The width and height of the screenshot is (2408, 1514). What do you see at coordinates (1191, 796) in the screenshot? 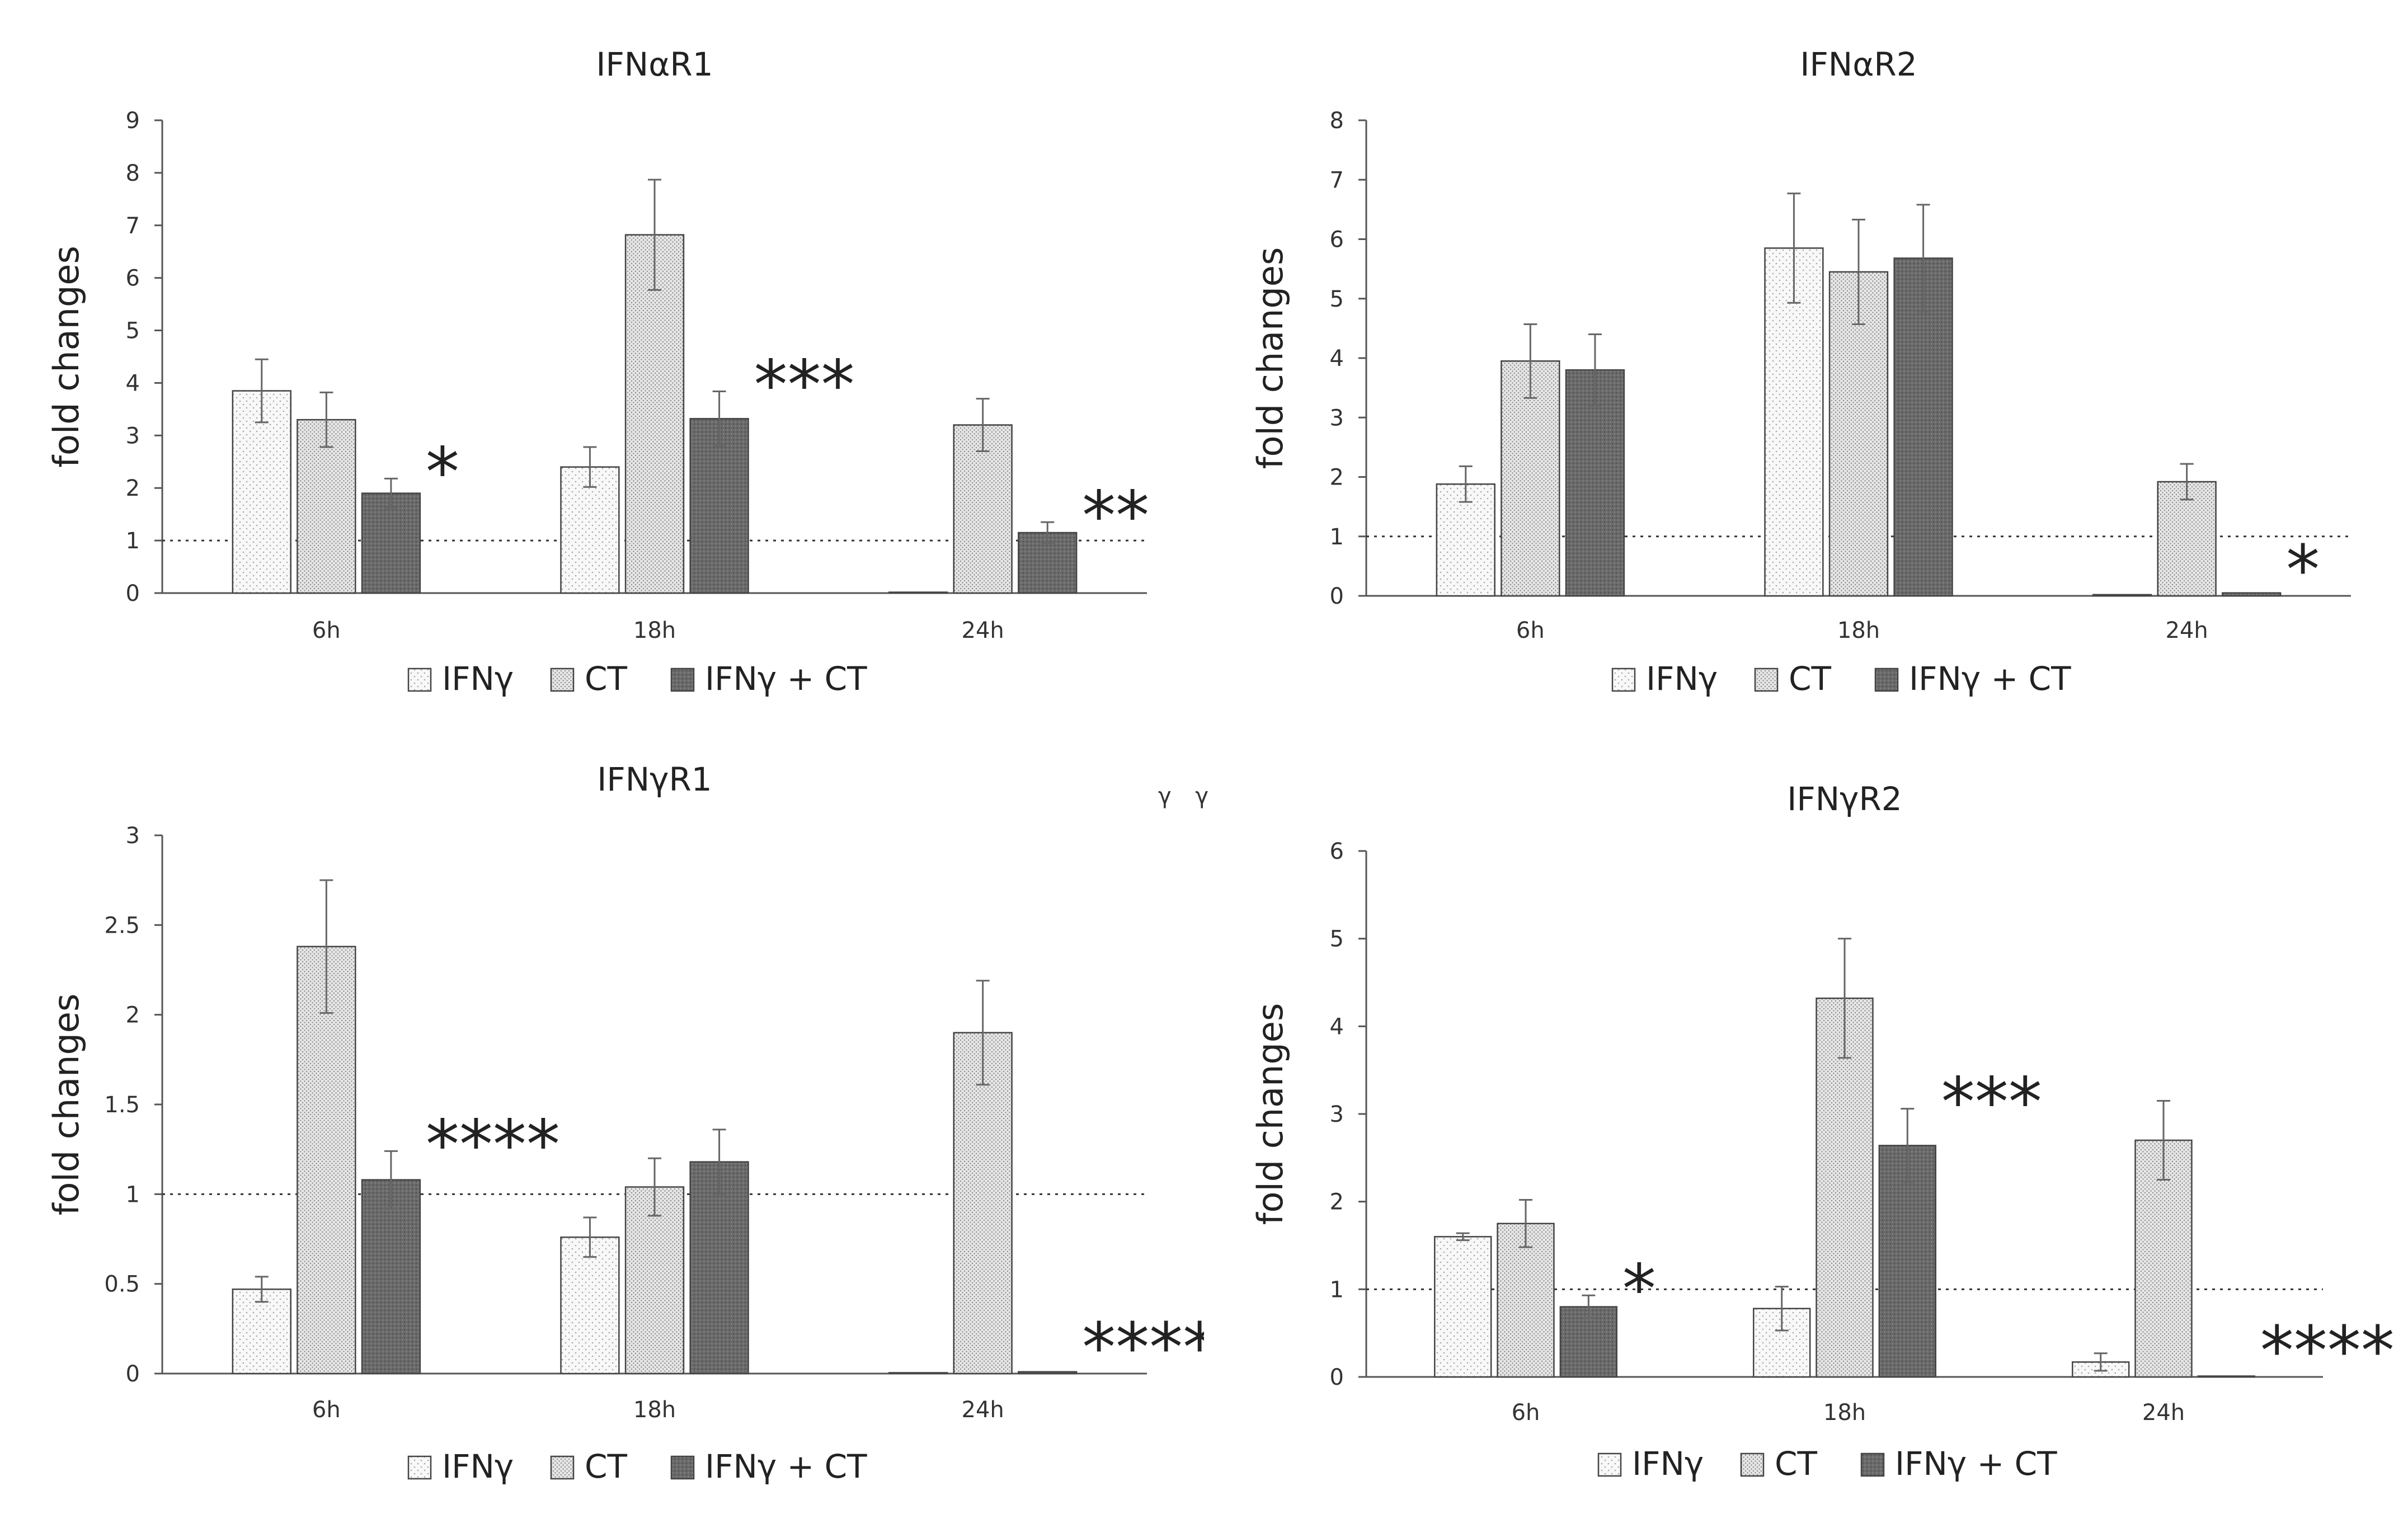
I see `stray-glyphs: γ γ` at bounding box center [1191, 796].